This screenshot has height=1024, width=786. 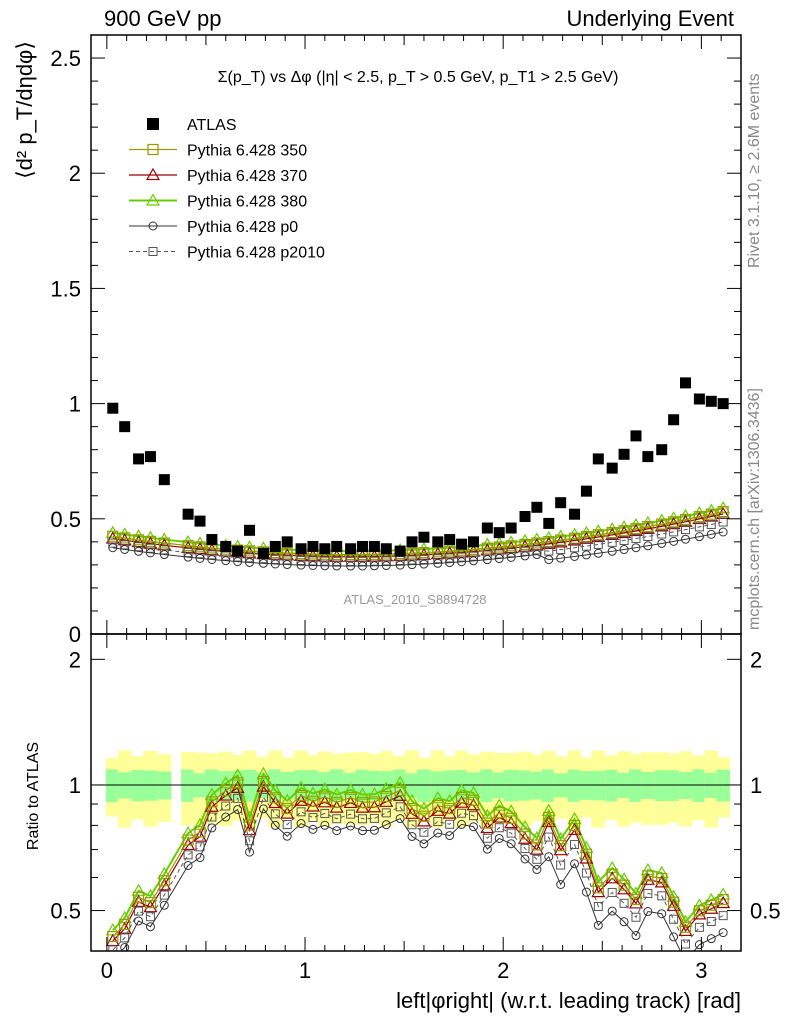 I want to click on y-tick-label: 1, so click(x=75, y=404).